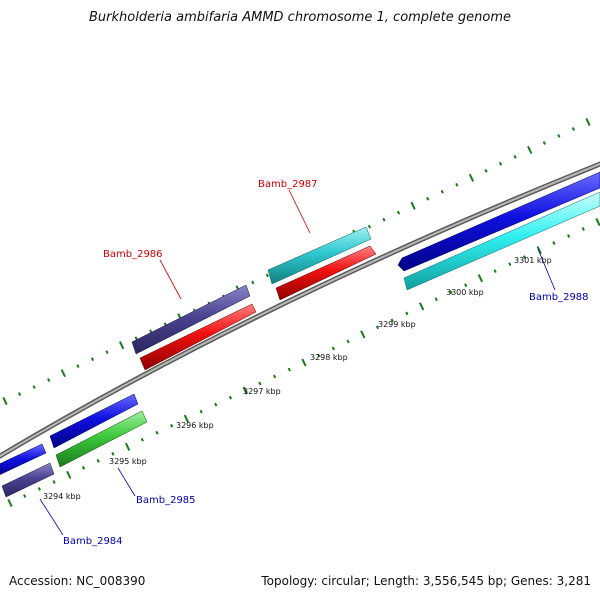  What do you see at coordinates (501, 241) in the screenshot?
I see `gene-arrow-cyan` at bounding box center [501, 241].